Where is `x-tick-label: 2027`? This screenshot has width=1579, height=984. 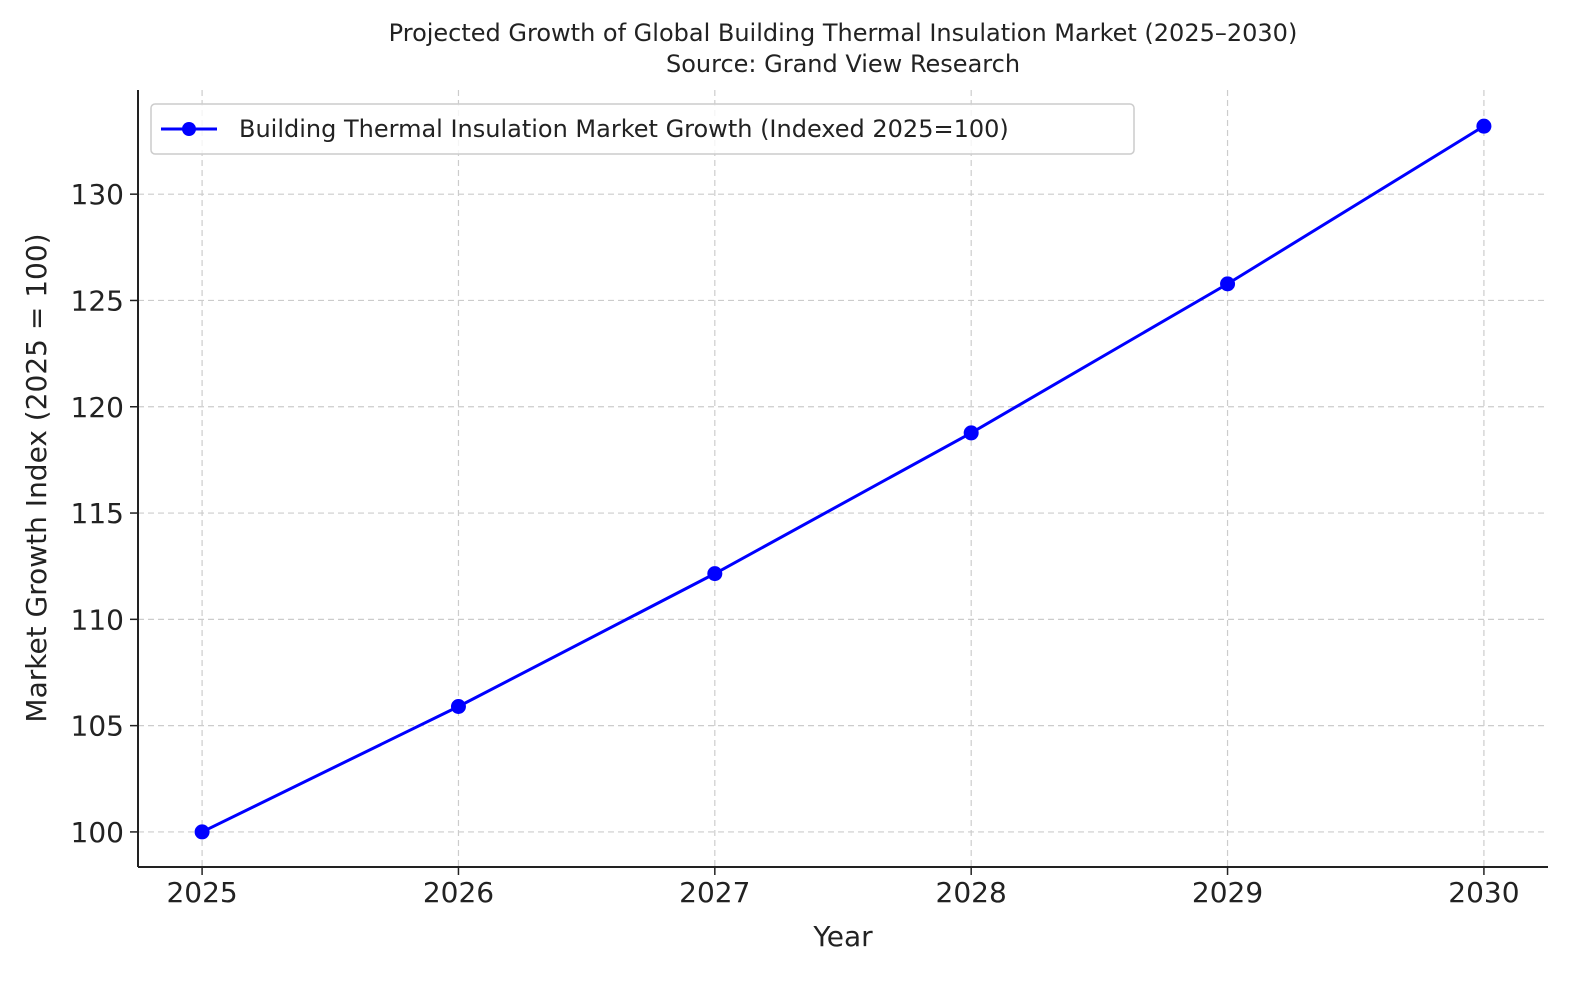 x-tick-label: 2027 is located at coordinates (714, 892).